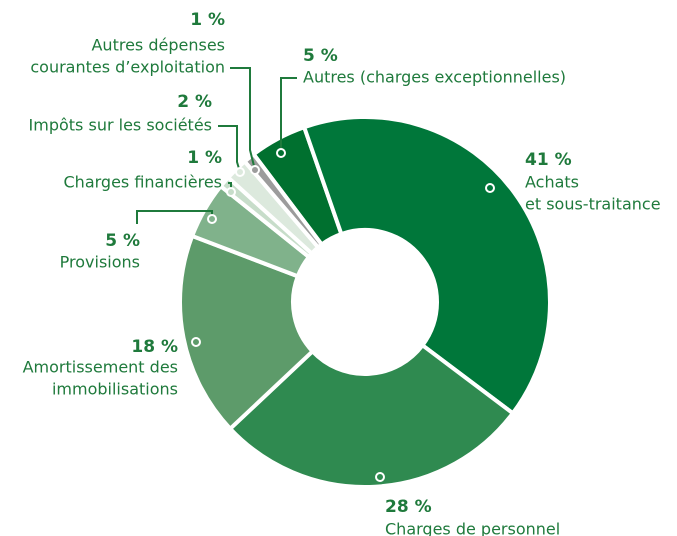  I want to click on category-label: courantes d’exploitation, so click(127, 67).